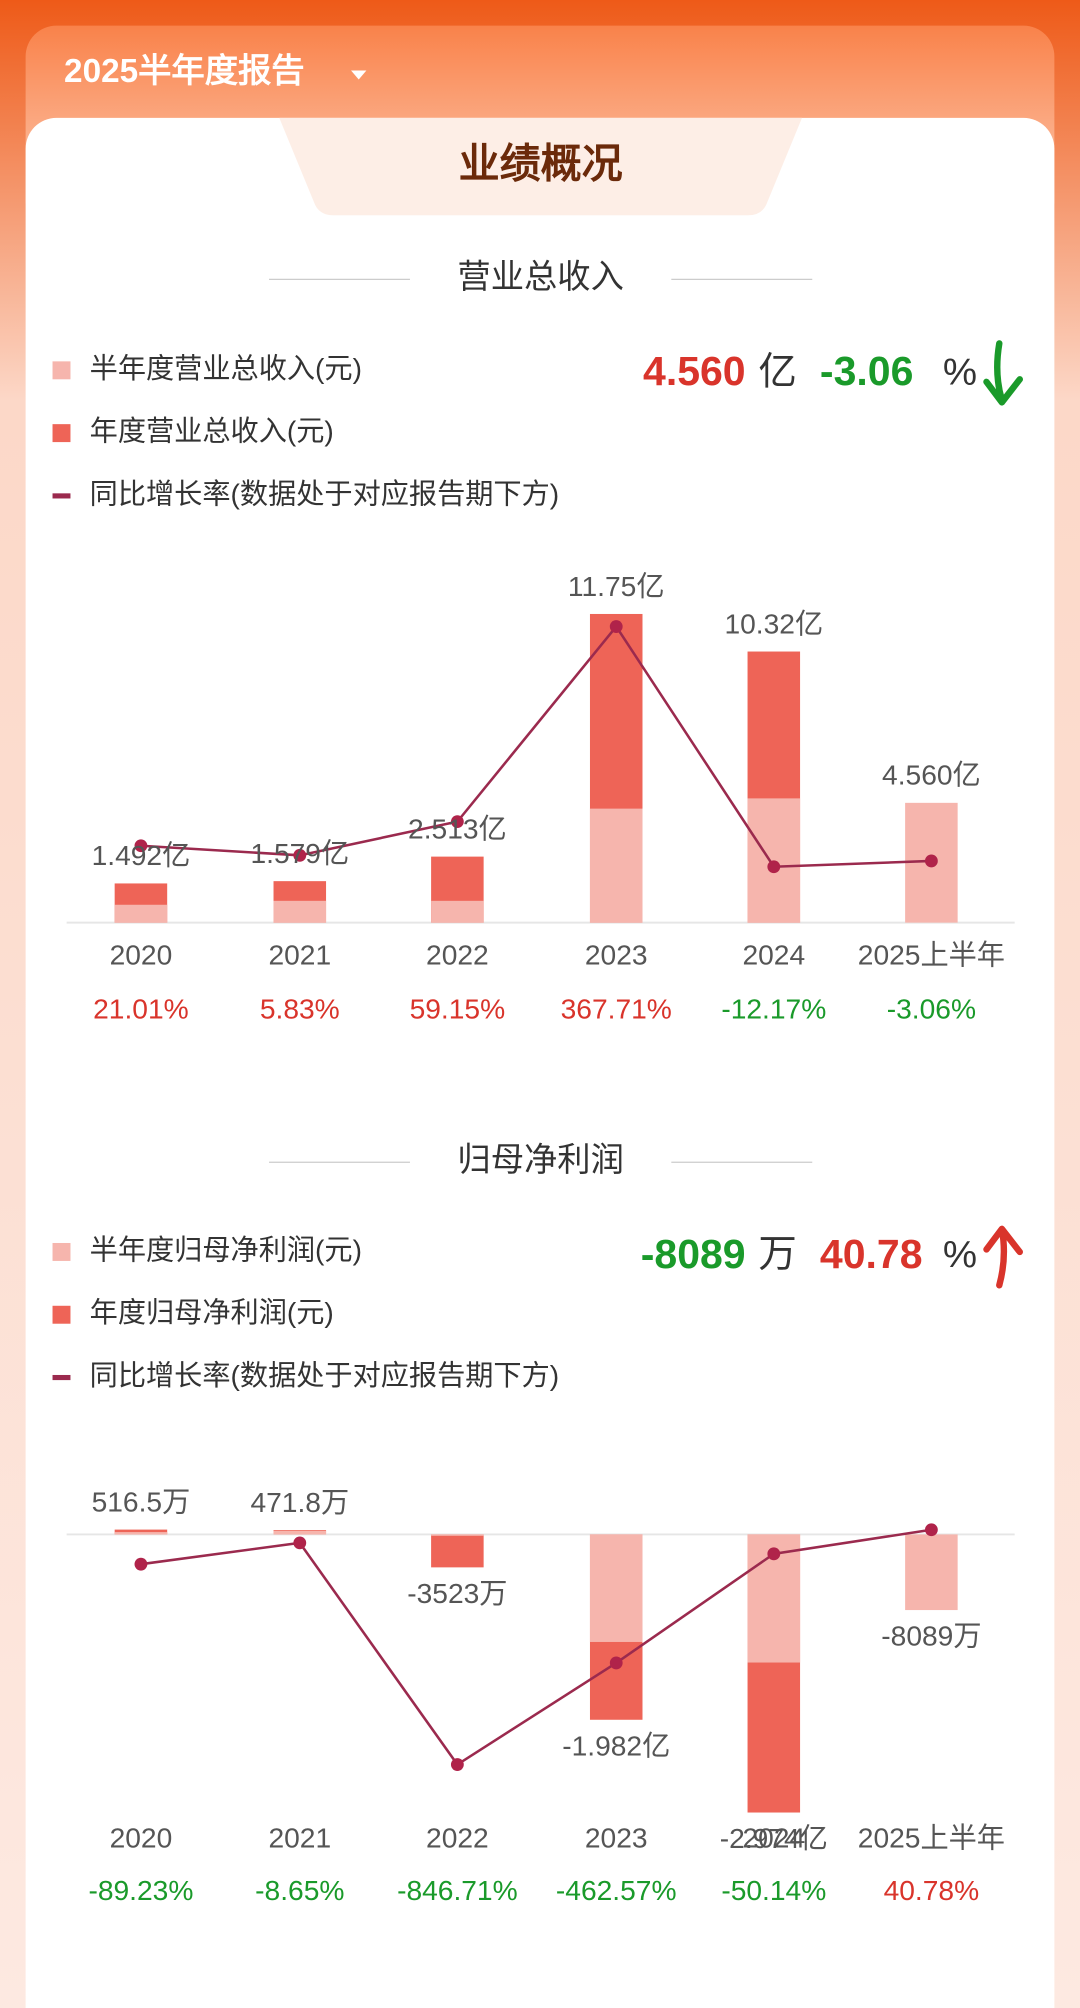  Describe the element at coordinates (616, 1890) in the screenshot. I see `growth-label: -462.57%` at that location.